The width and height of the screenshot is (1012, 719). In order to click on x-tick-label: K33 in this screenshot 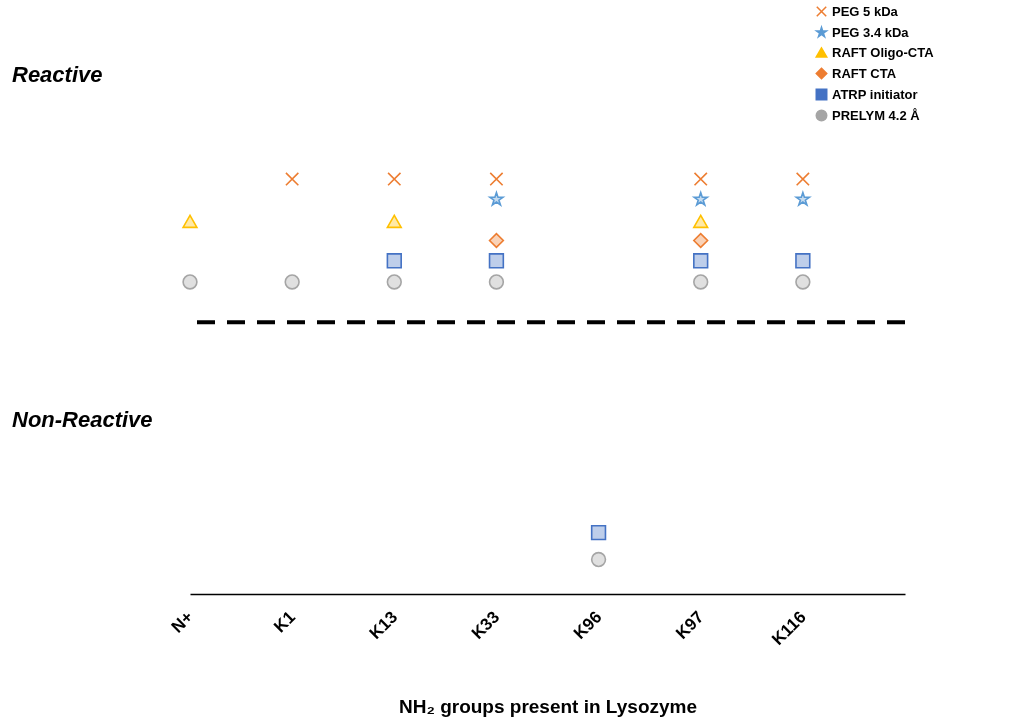, I will do `click(485, 625)`.